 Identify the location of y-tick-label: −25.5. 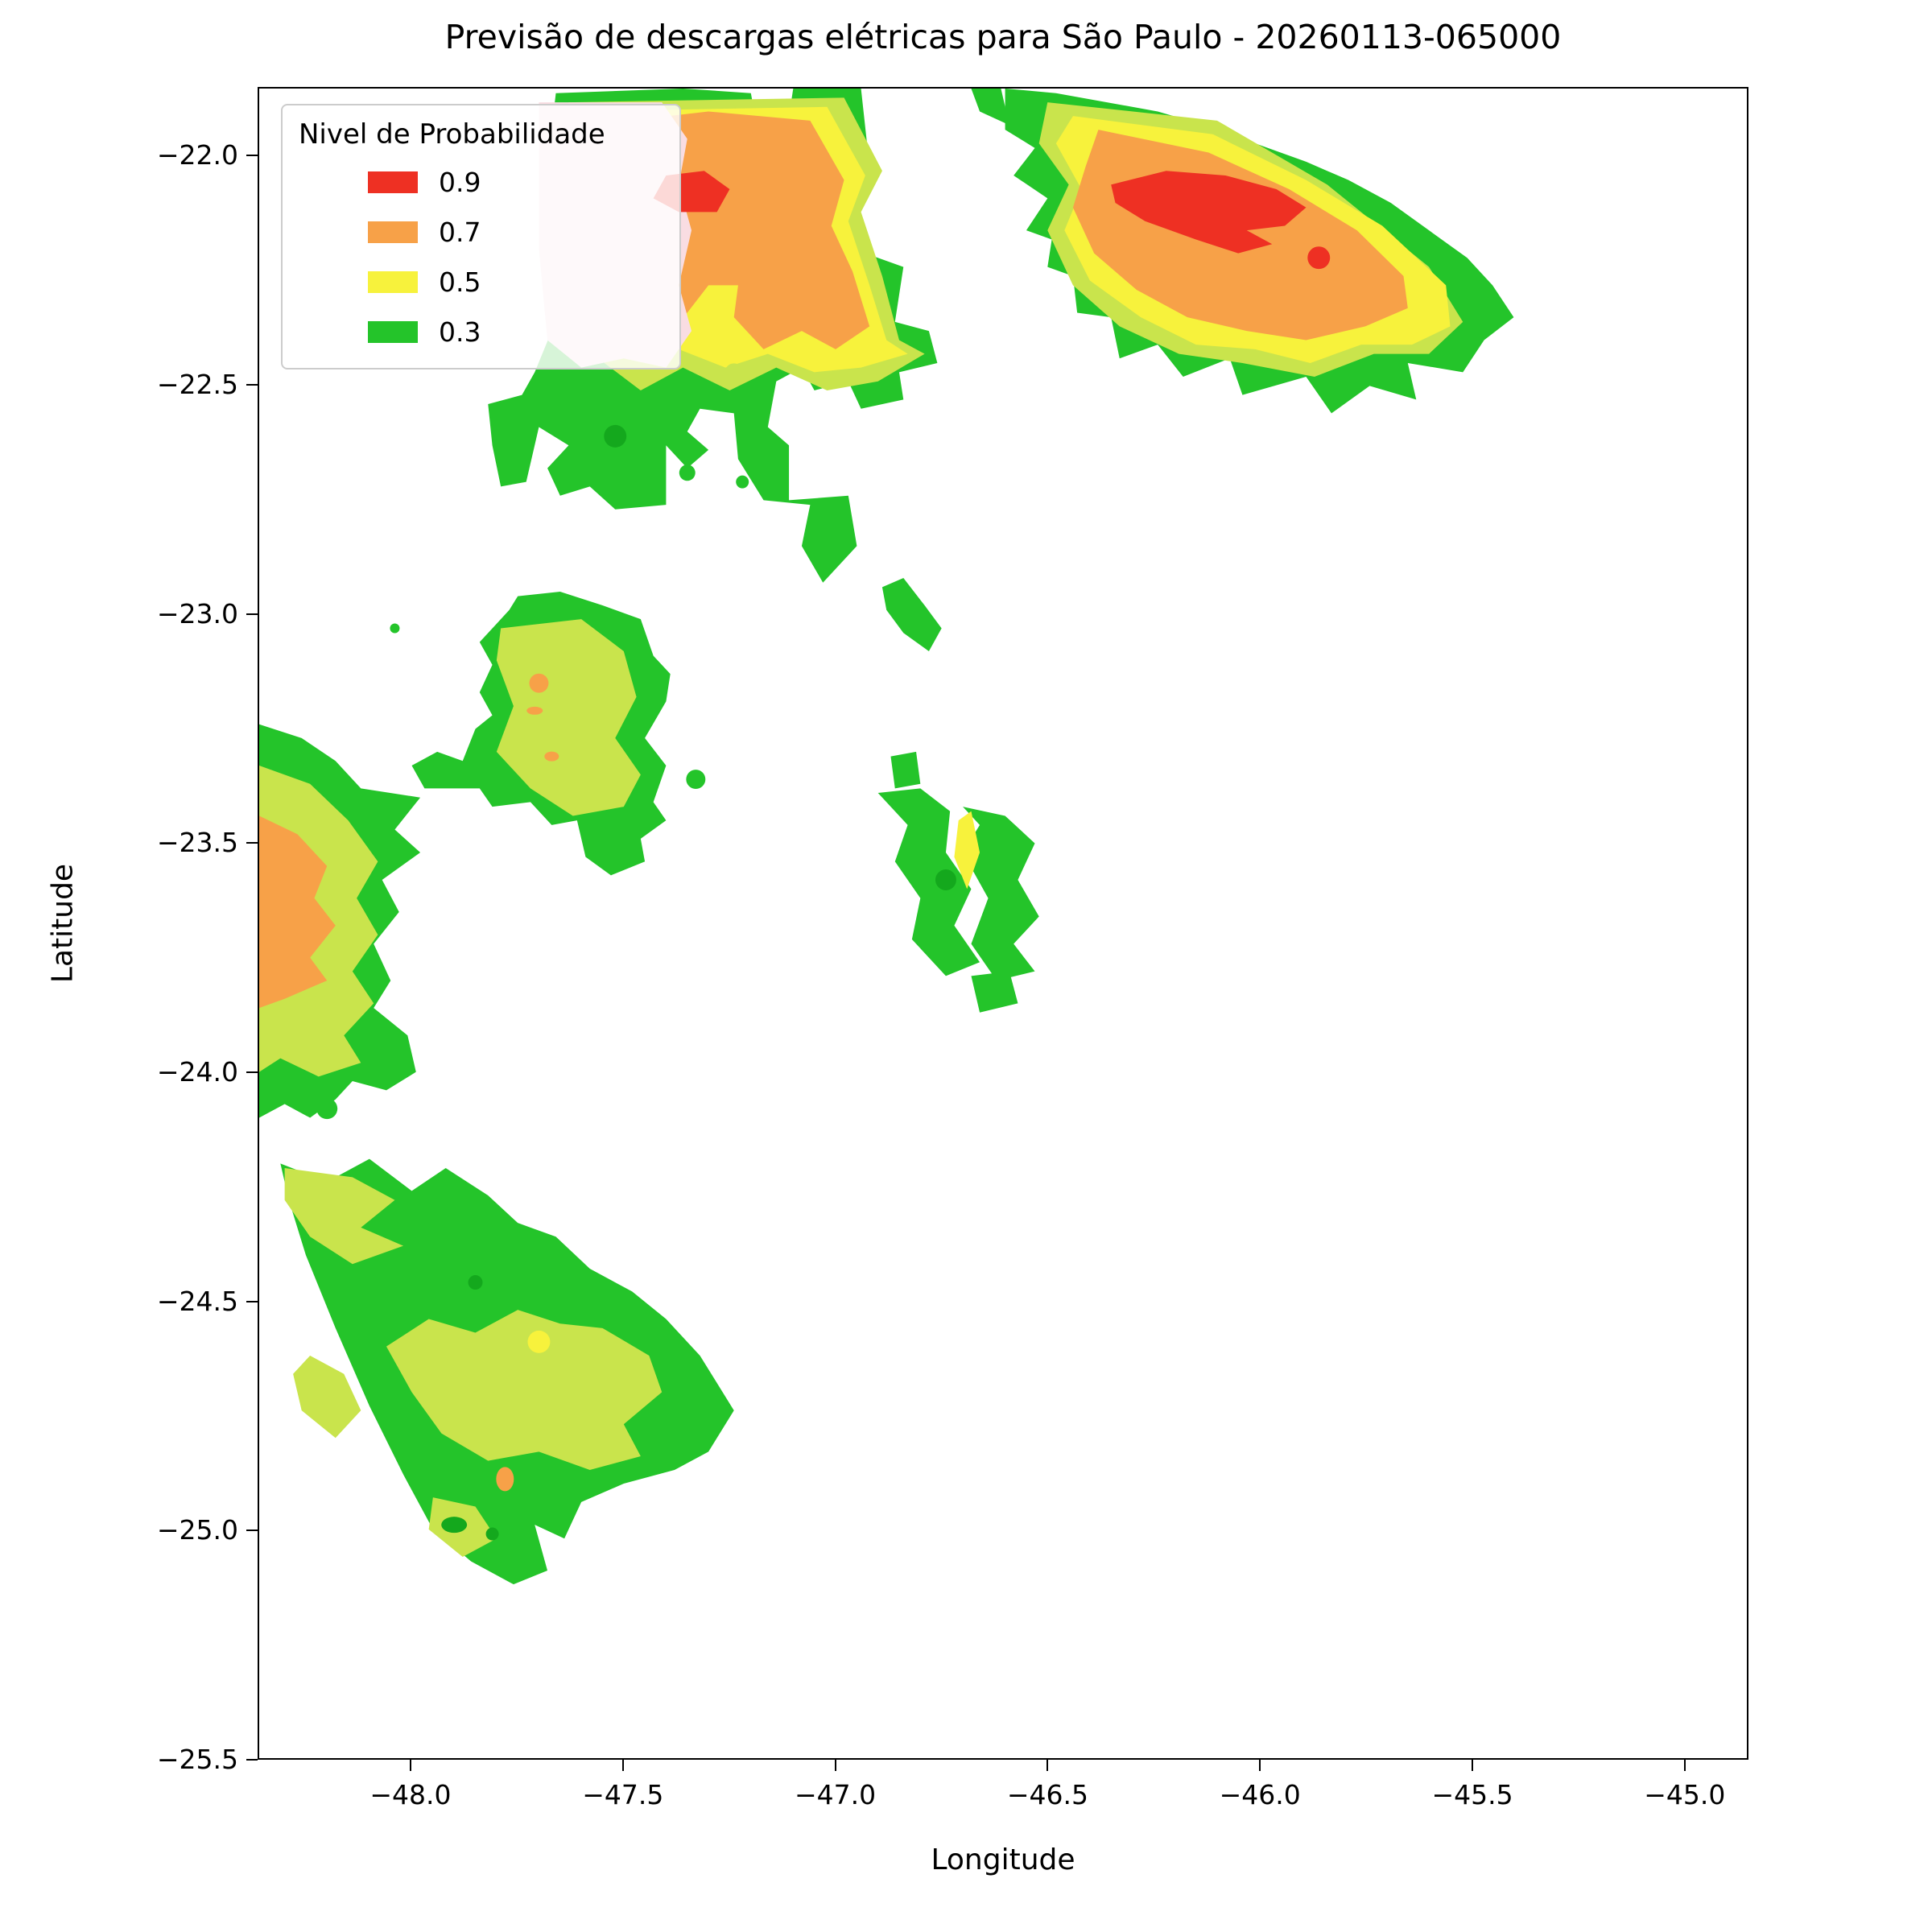
(197, 1759).